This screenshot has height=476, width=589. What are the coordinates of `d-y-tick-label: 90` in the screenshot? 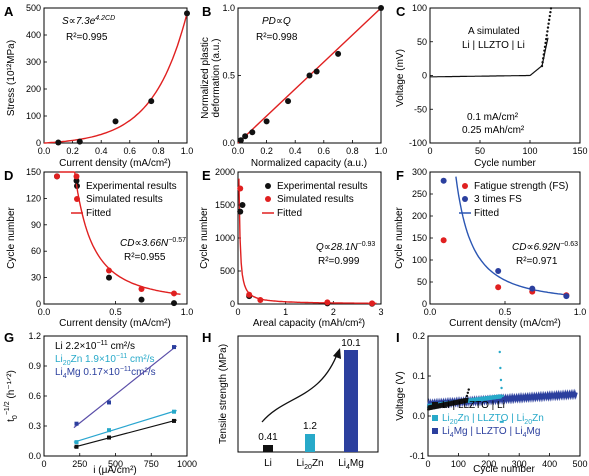 It's located at (36, 225).